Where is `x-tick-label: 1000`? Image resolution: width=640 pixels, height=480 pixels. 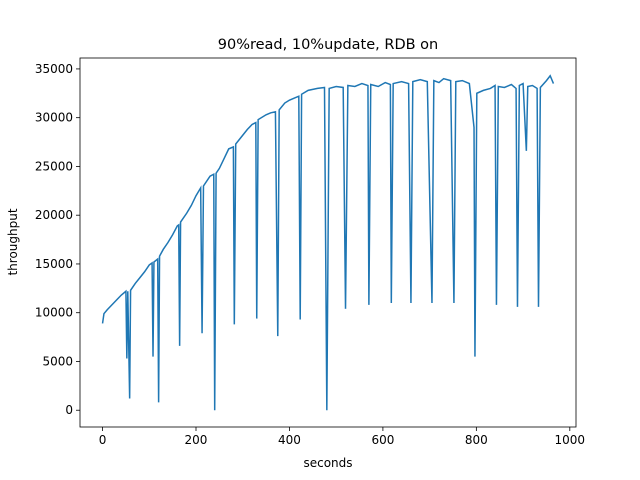 x-tick-label: 1000 is located at coordinates (570, 440).